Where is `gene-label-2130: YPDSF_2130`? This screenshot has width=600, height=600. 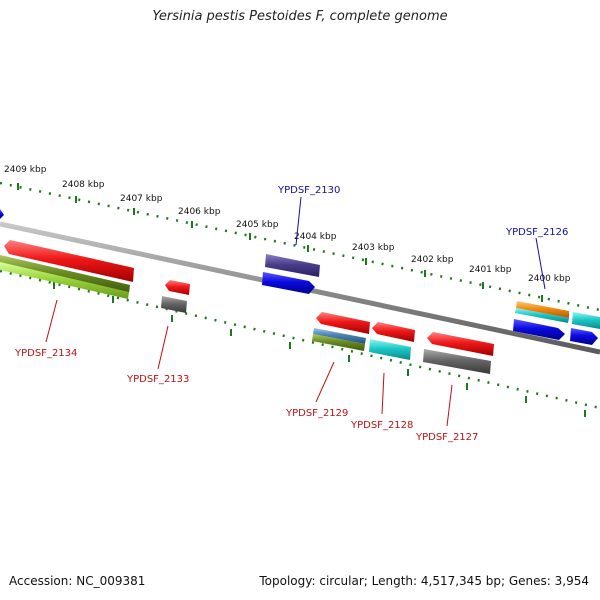 gene-label-2130: YPDSF_2130 is located at coordinates (308, 190).